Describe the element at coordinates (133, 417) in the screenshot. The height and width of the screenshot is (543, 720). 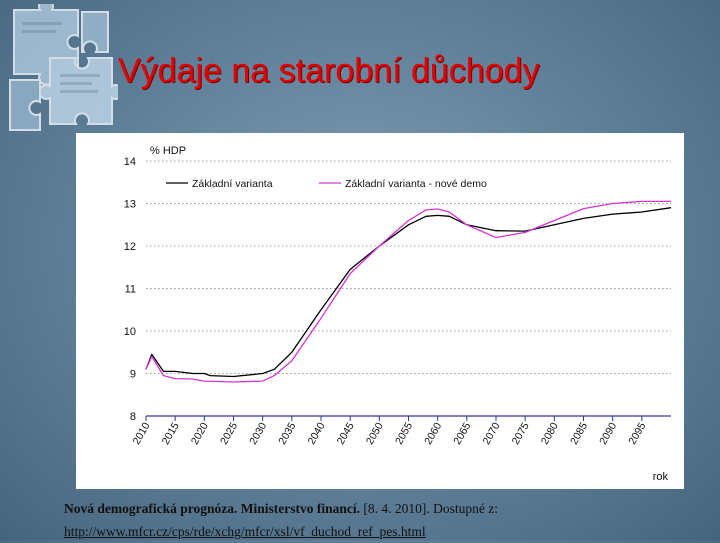
I see `y-tick-label: 8` at that location.